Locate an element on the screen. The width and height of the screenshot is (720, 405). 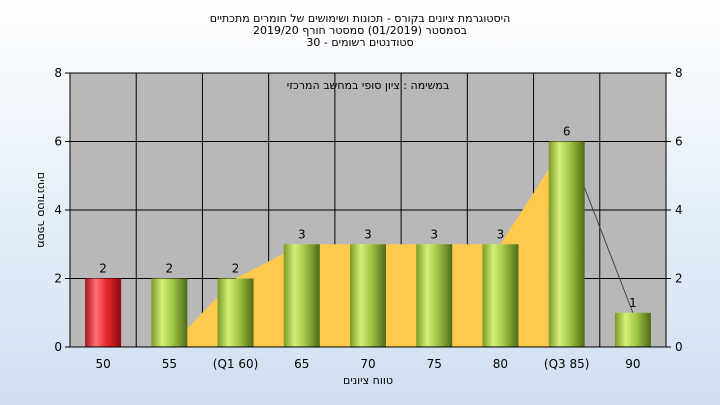
x-tick-label: 50 is located at coordinates (102, 364).